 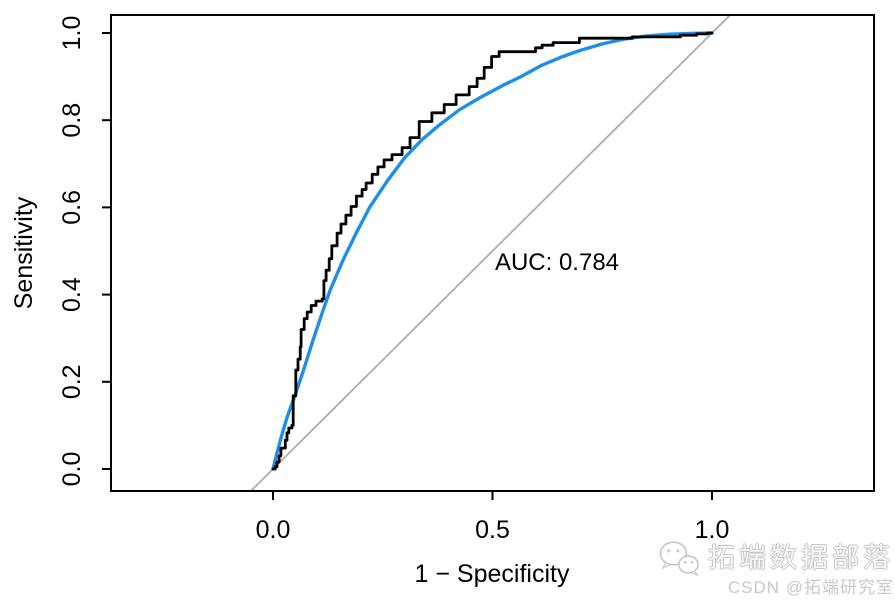 What do you see at coordinates (72, 294) in the screenshot?
I see `y-axis-tick-label: 0.4` at bounding box center [72, 294].